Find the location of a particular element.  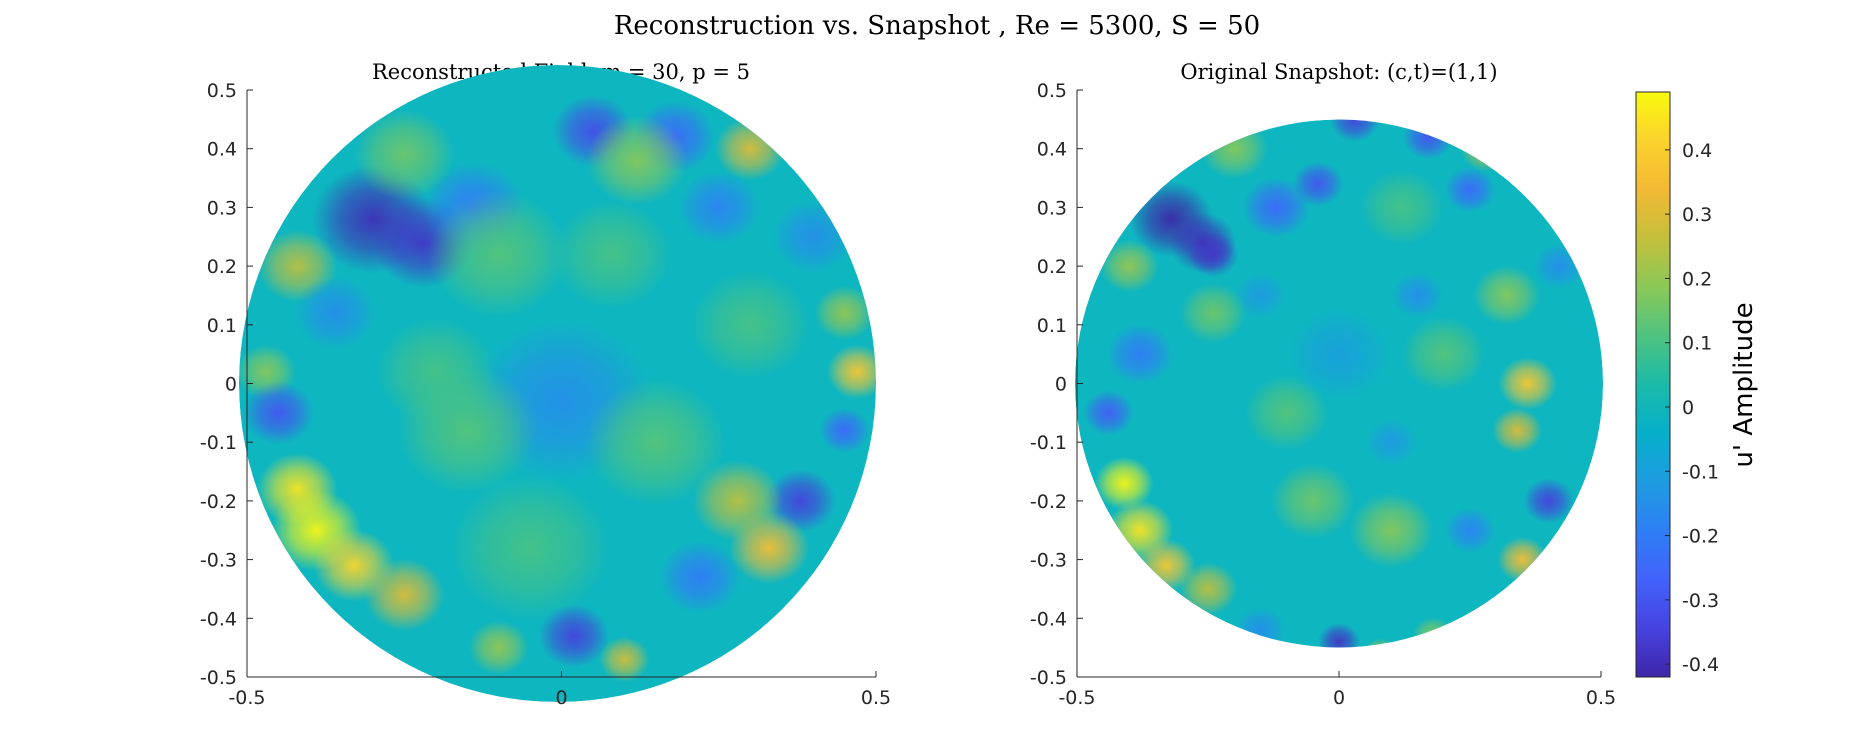

colorbar-tick-label: -0.2 is located at coordinates (1700, 537).